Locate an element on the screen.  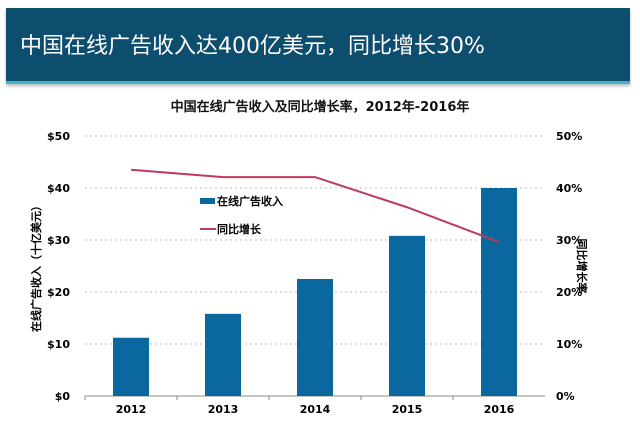
bar-2013 is located at coordinates (223, 354).